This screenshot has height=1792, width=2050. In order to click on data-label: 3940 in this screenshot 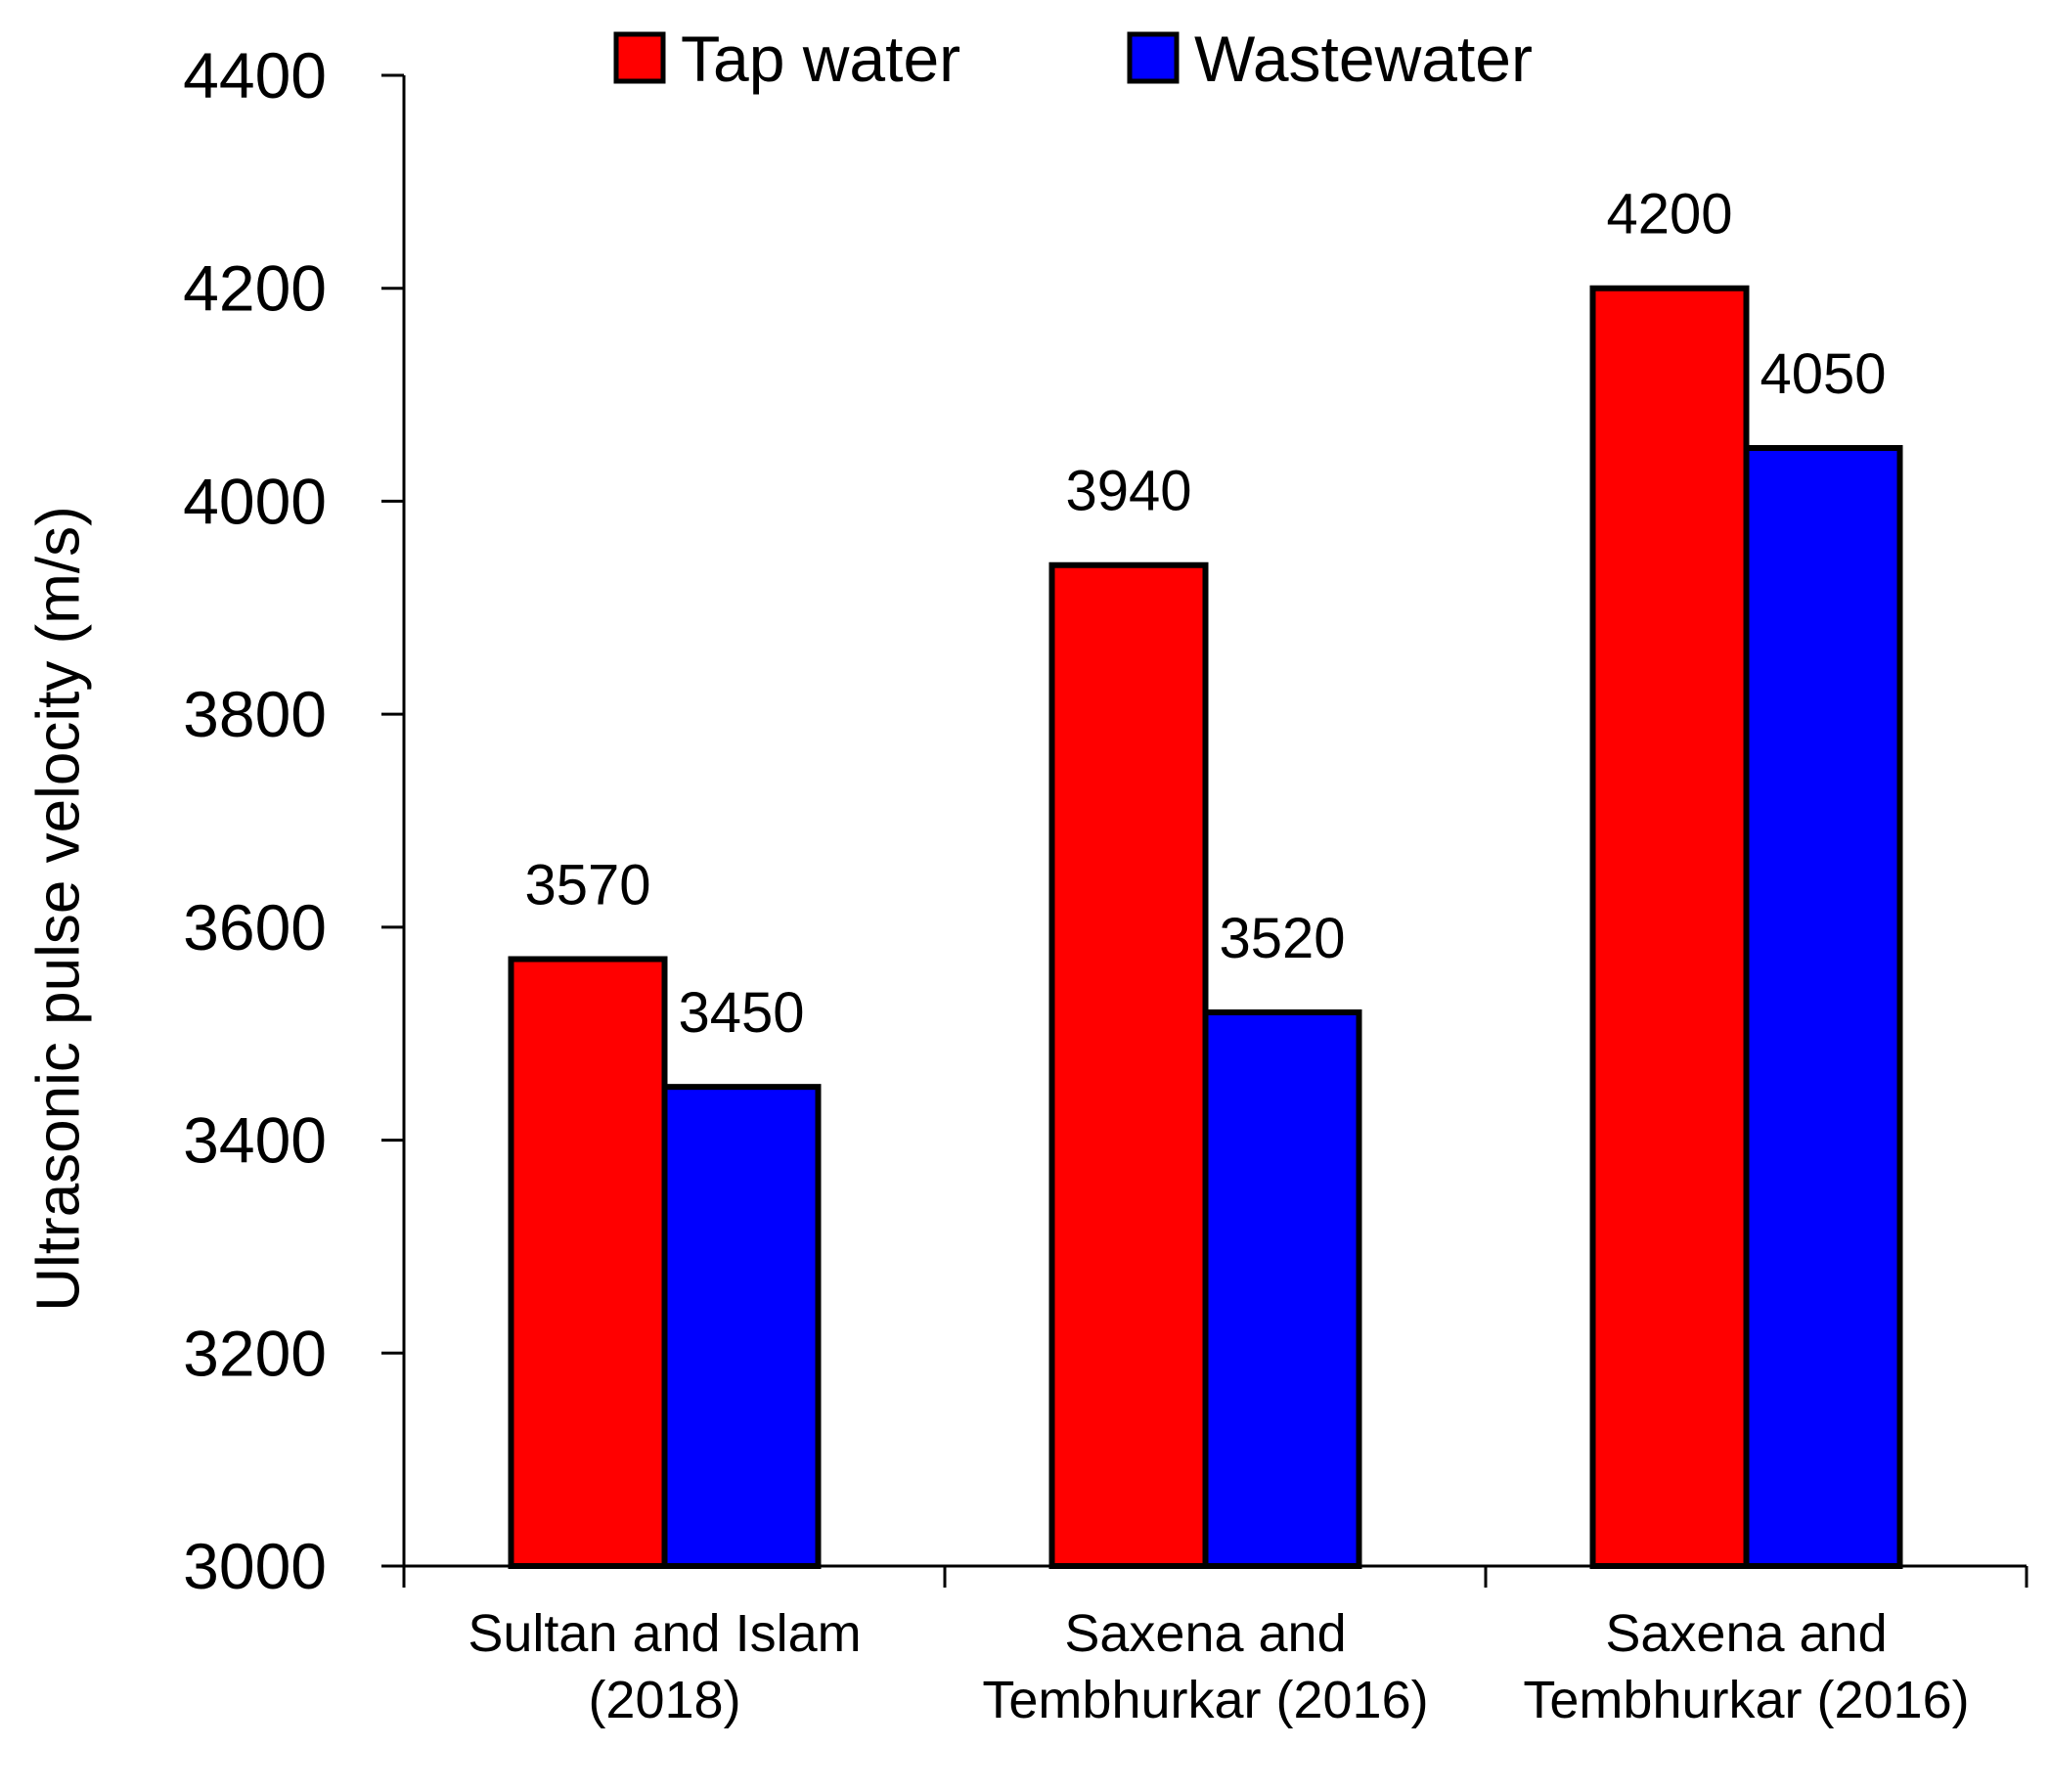, I will do `click(1128, 491)`.